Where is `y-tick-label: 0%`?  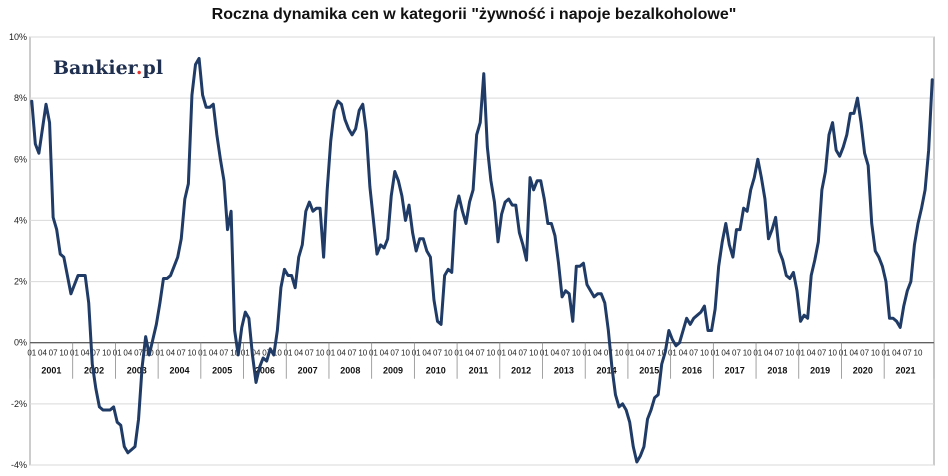 y-tick-label: 0% is located at coordinates (20, 343).